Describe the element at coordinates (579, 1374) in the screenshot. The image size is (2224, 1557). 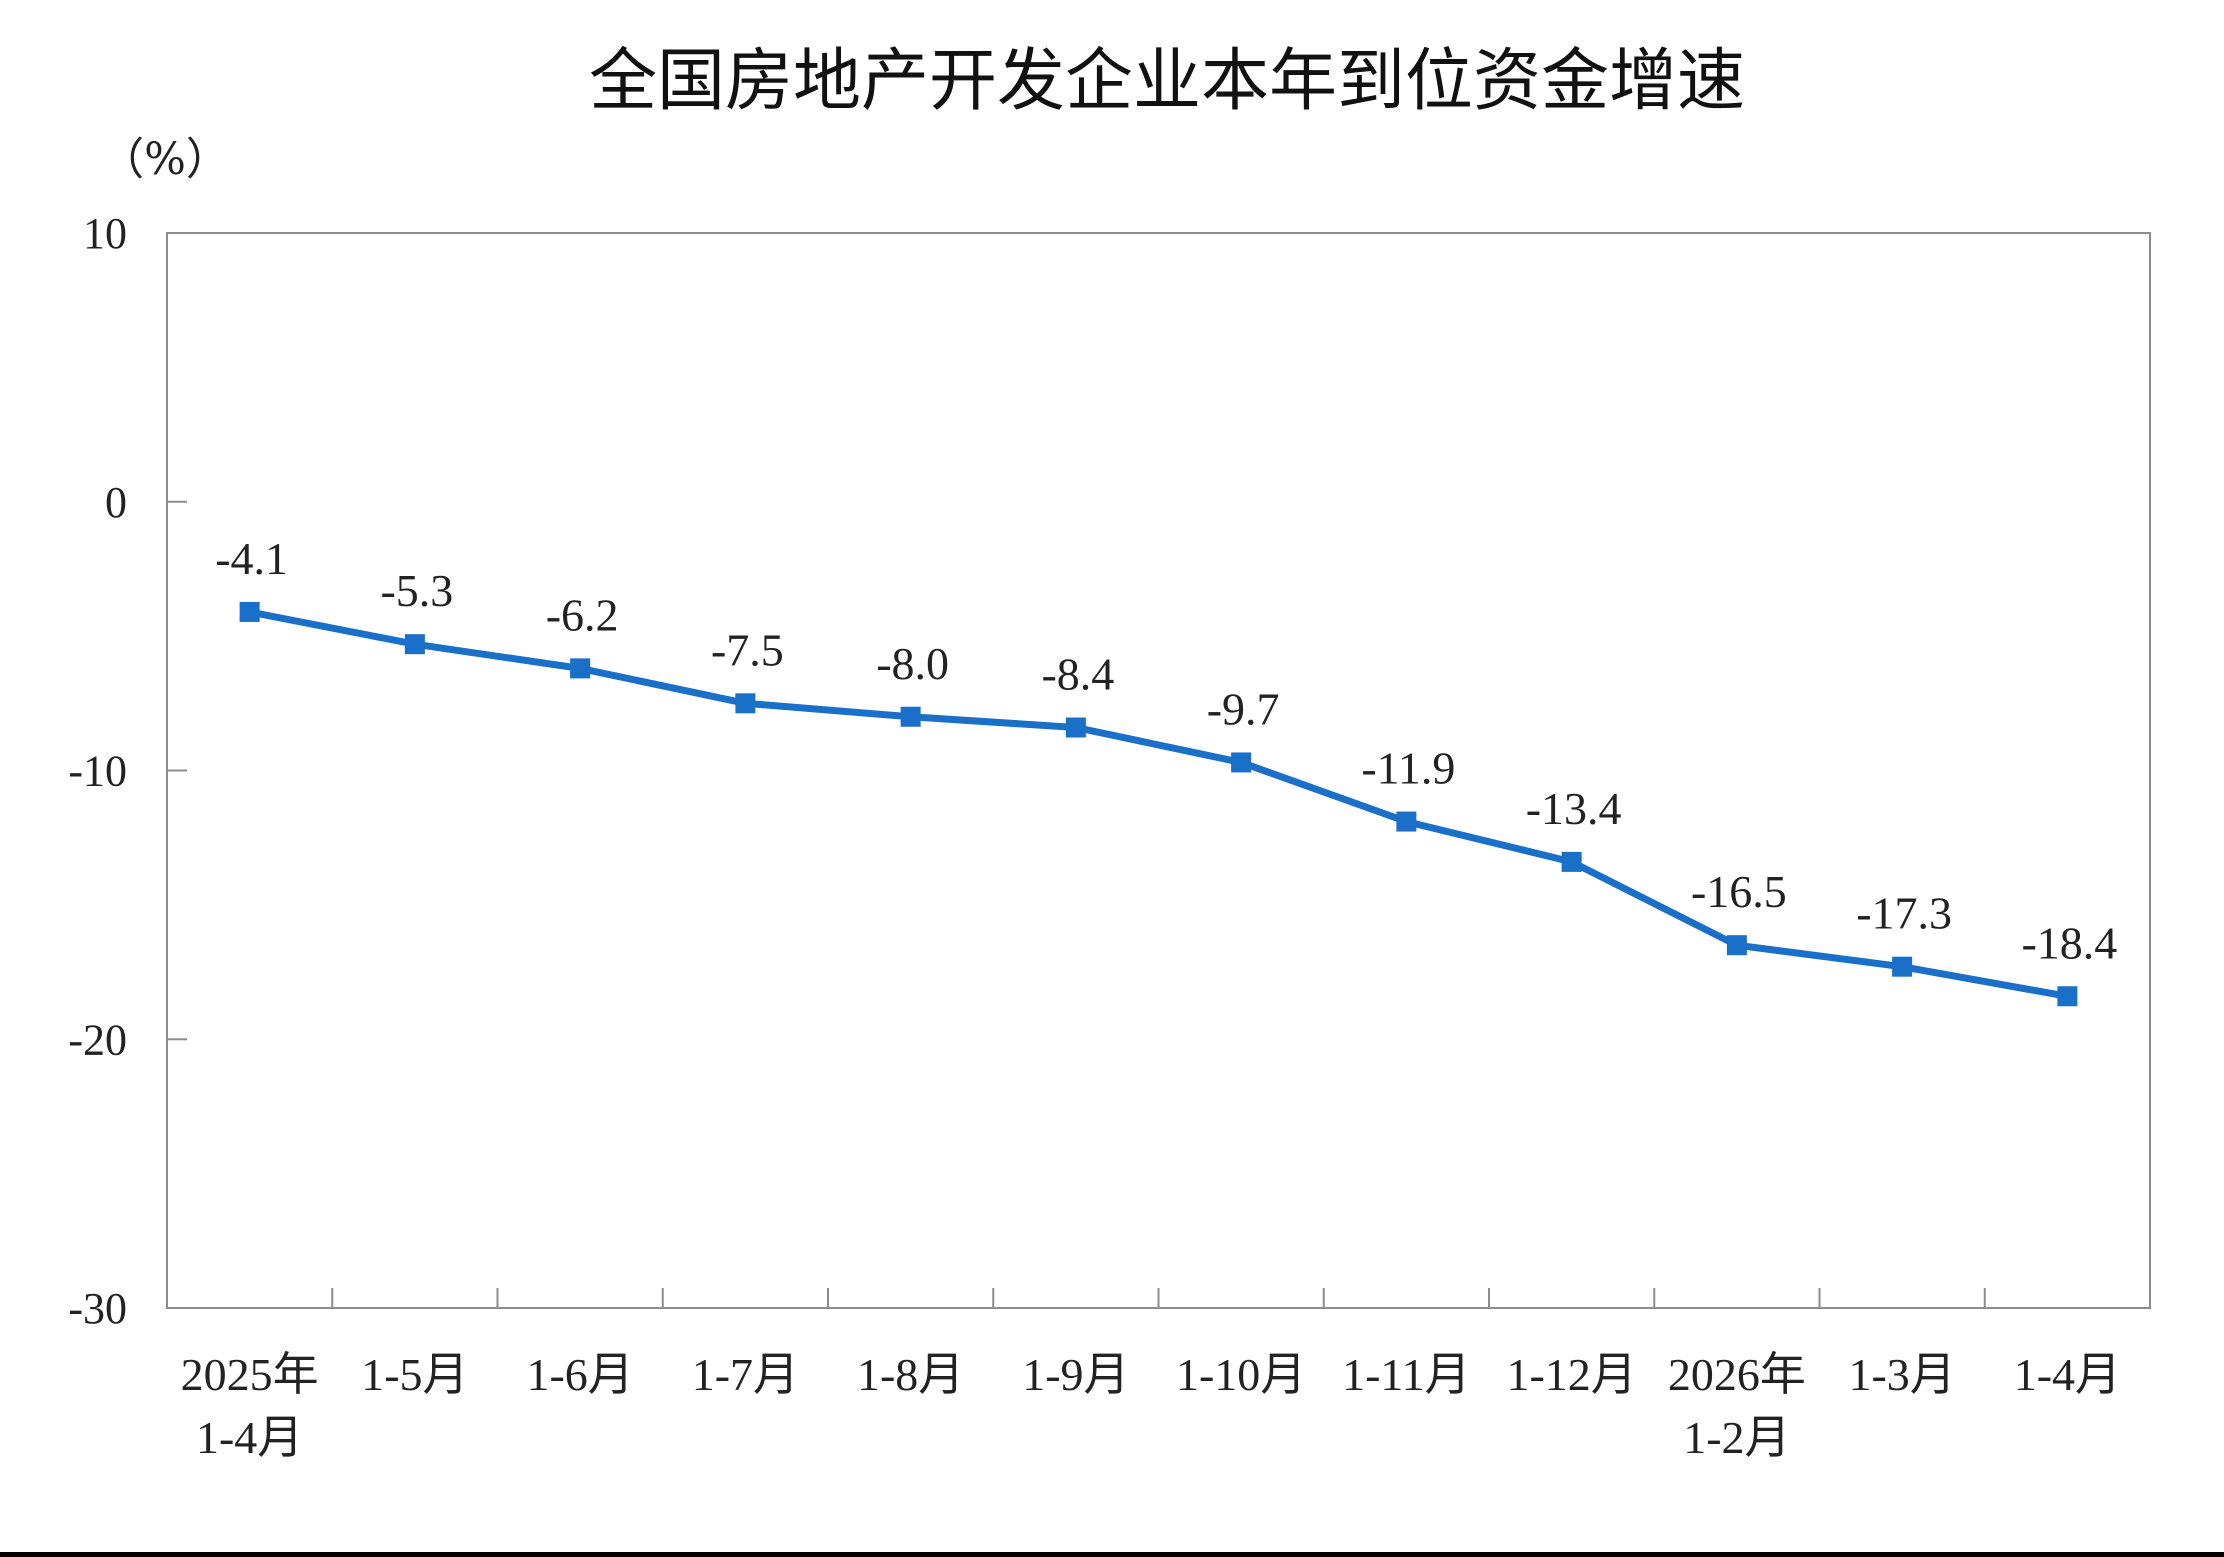
I see `x-tick-label: 1-6月` at that location.